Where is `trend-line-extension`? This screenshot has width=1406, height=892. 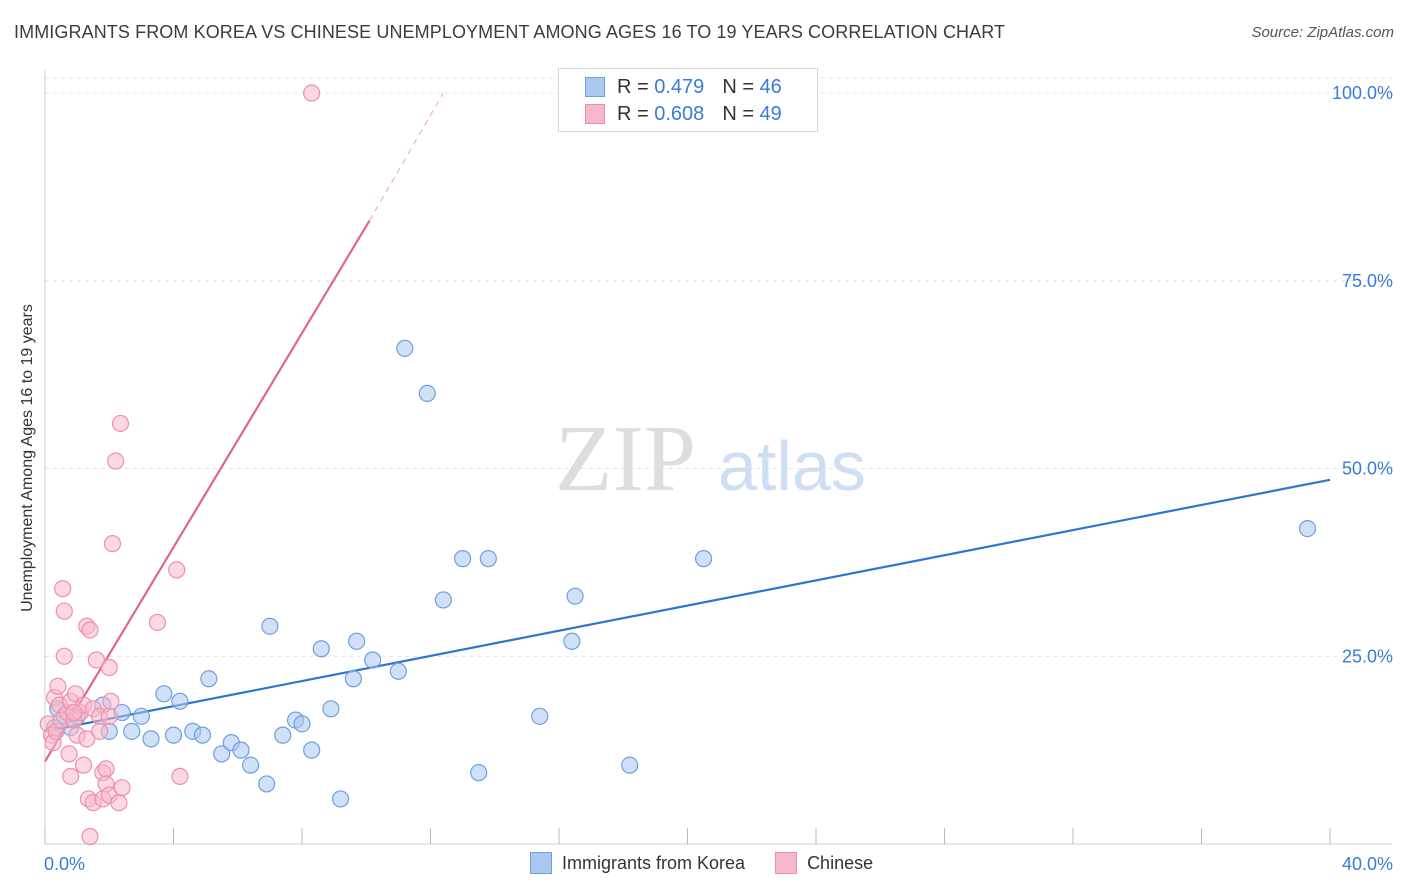 trend-line-extension is located at coordinates (406, 156).